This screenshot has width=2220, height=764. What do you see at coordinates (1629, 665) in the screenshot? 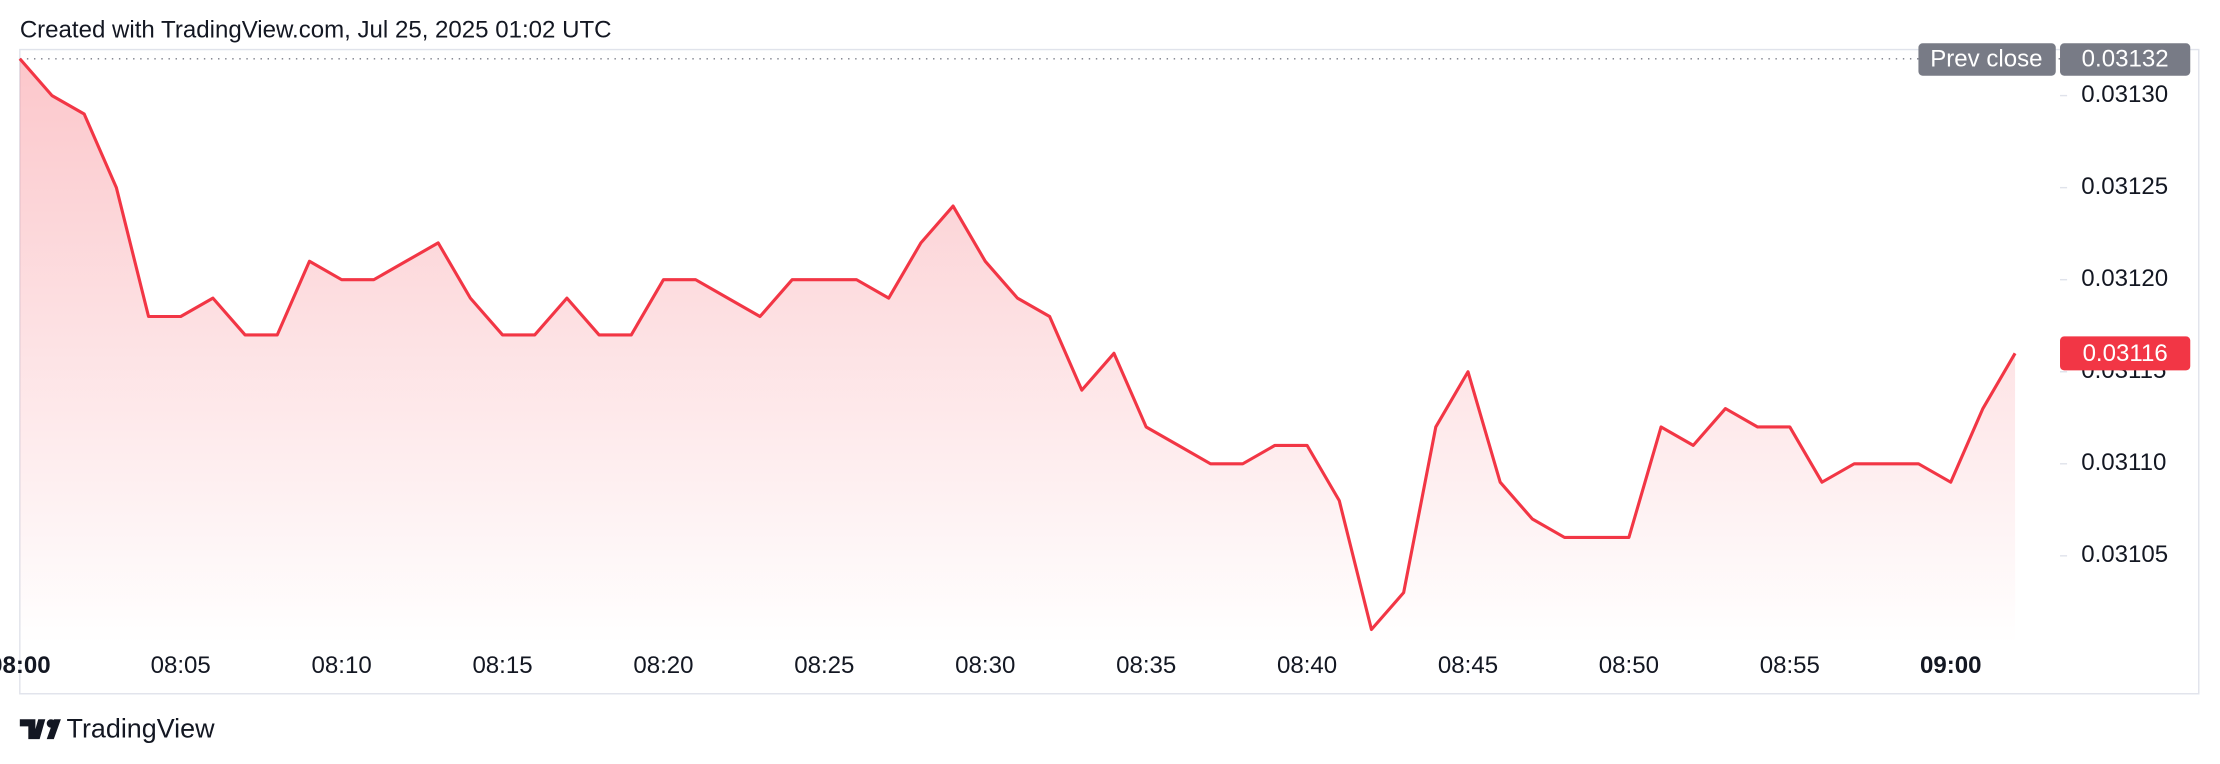
I see `x-tick-label: 08:50` at bounding box center [1629, 665].